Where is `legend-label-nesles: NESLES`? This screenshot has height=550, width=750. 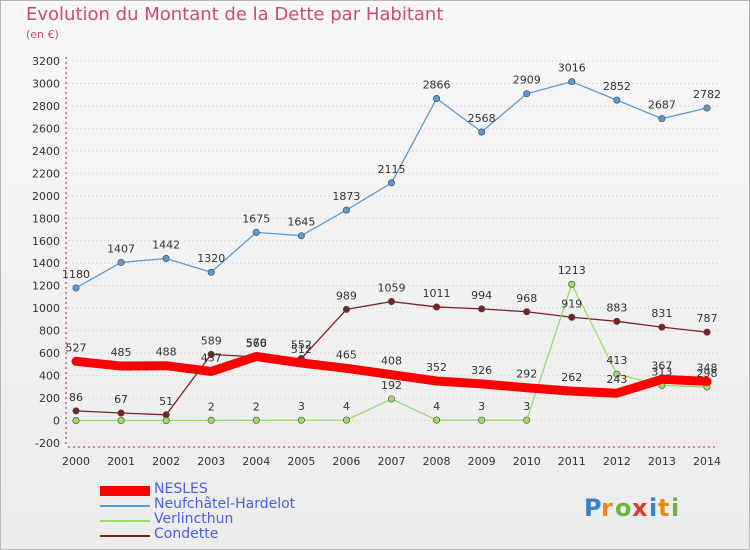 legend-label-nesles: NESLES is located at coordinates (181, 489).